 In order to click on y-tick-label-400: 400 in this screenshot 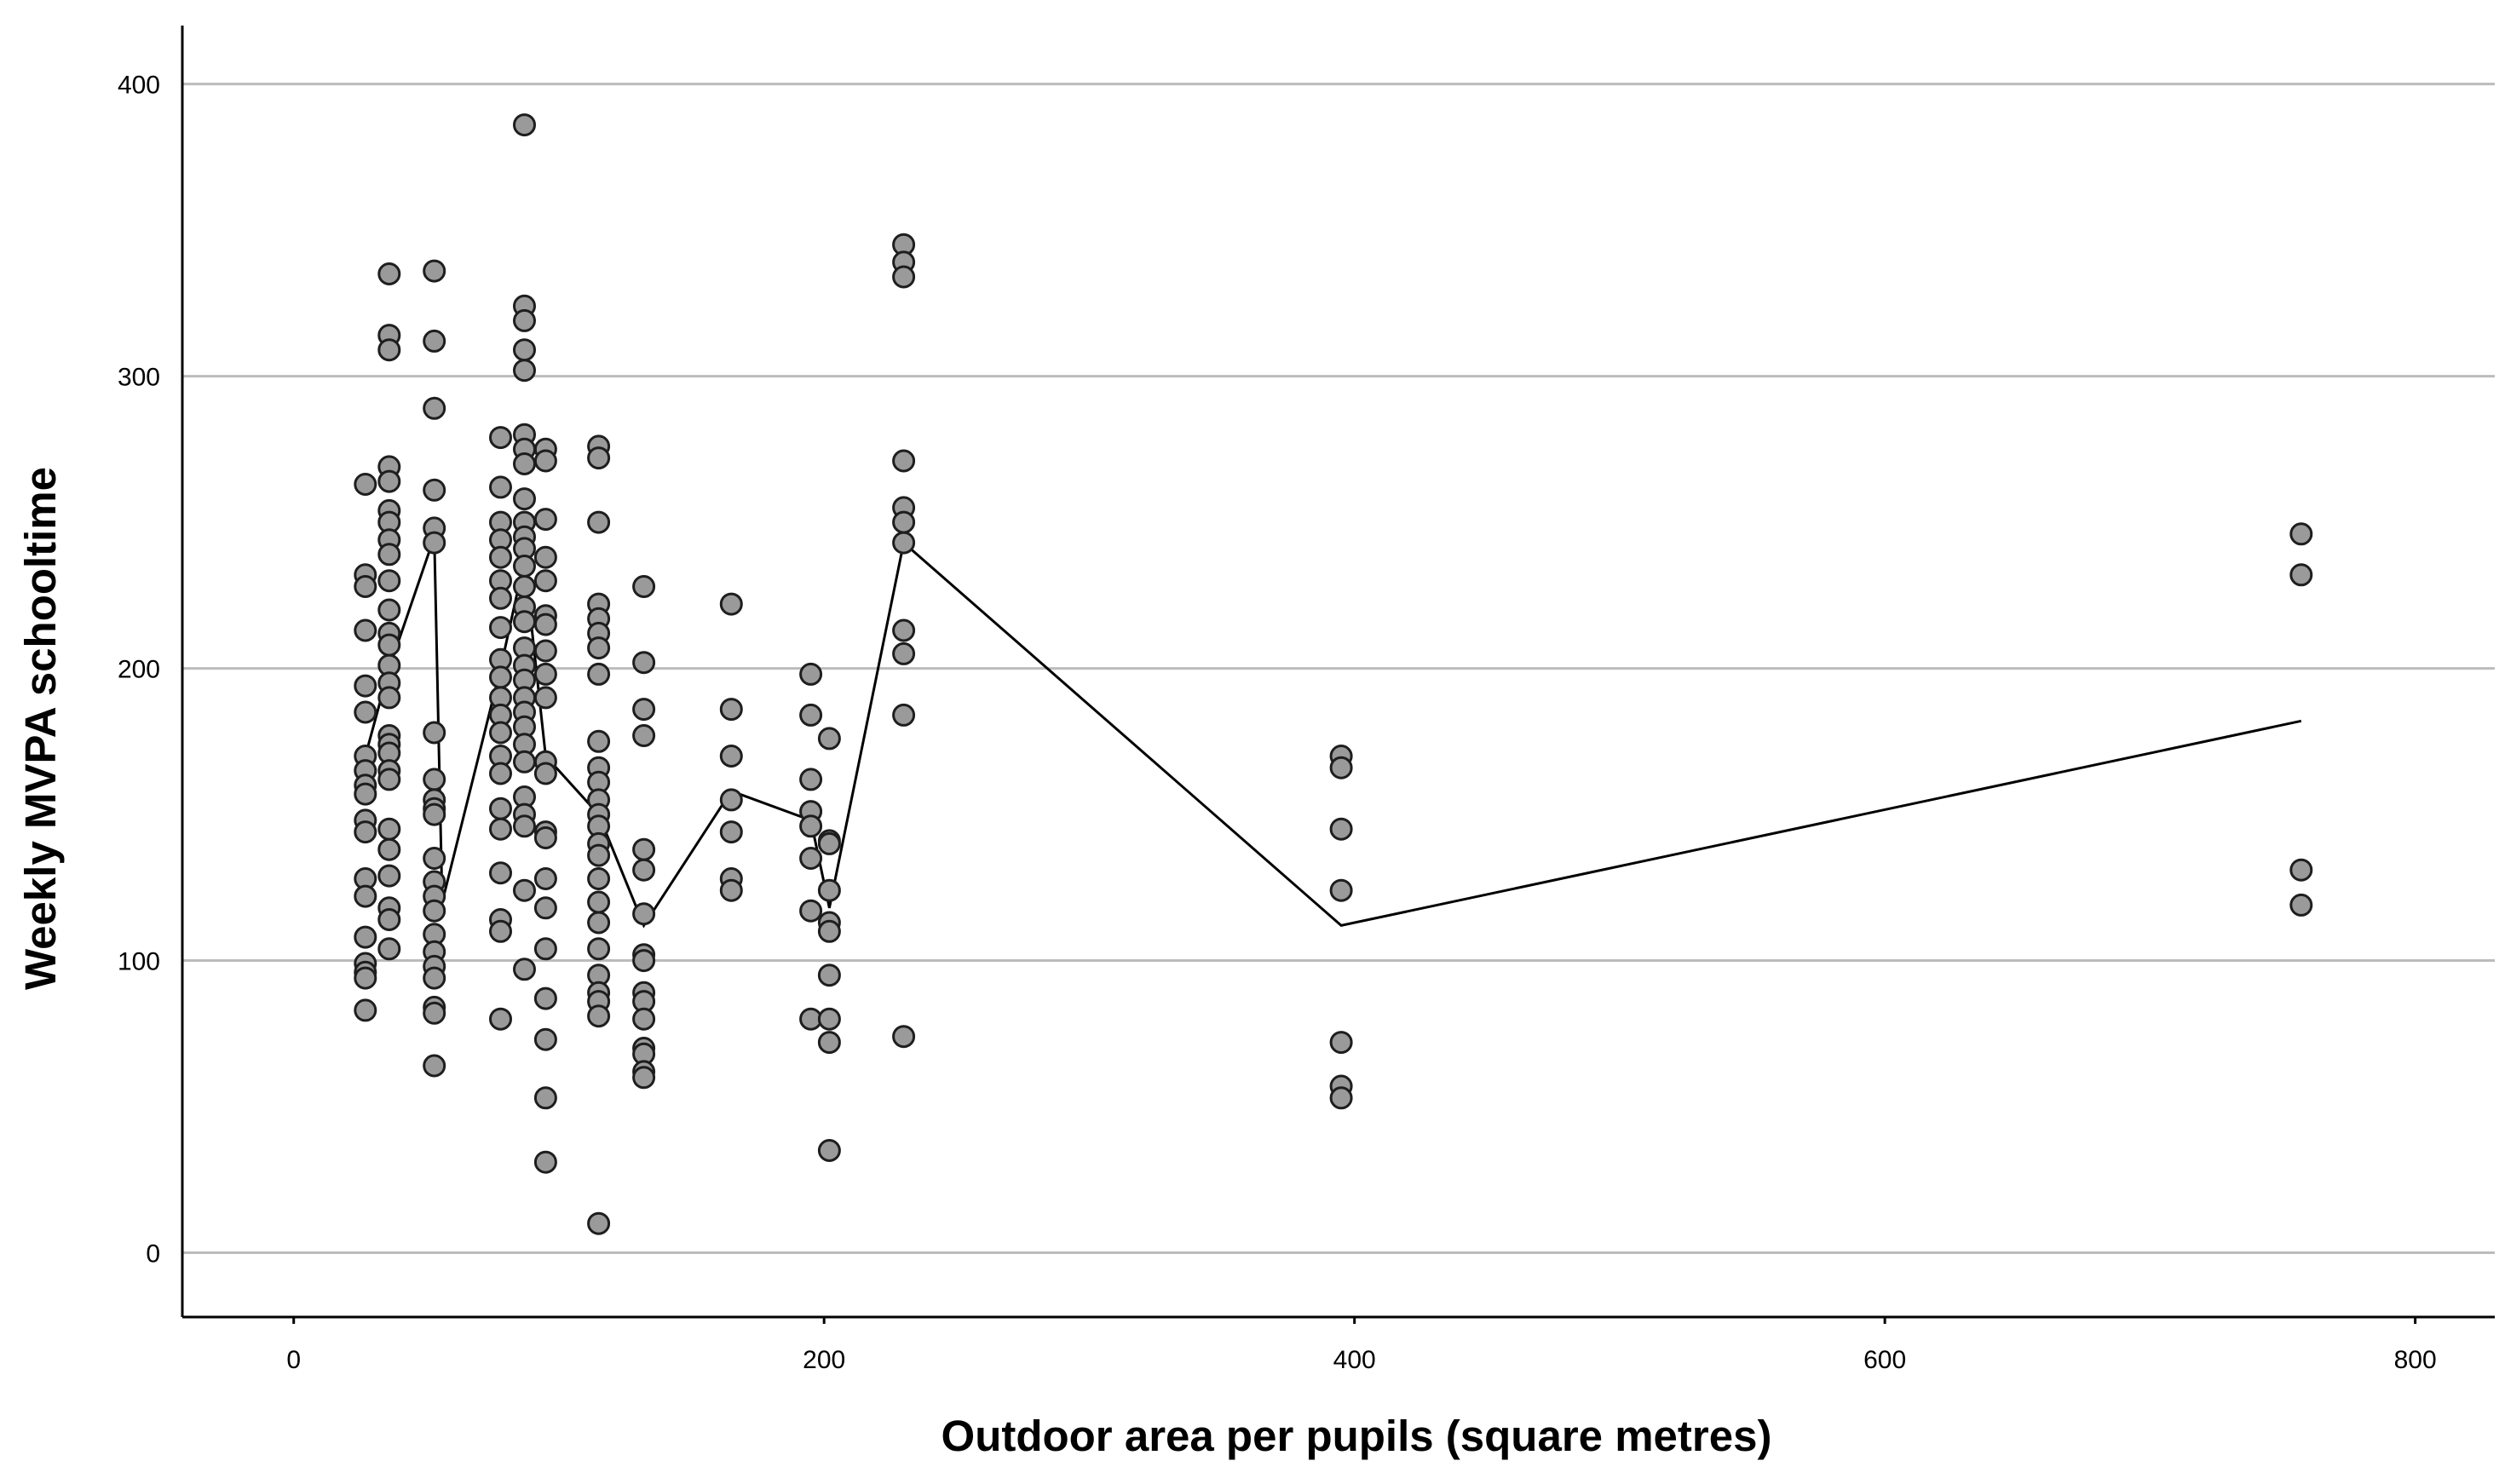, I will do `click(139, 86)`.